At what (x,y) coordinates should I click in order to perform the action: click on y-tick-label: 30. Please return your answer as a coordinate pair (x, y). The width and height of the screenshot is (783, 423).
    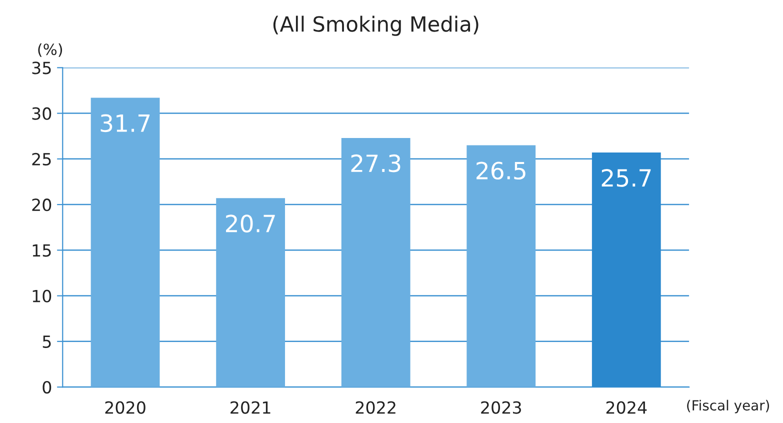
    Looking at the image, I should click on (42, 113).